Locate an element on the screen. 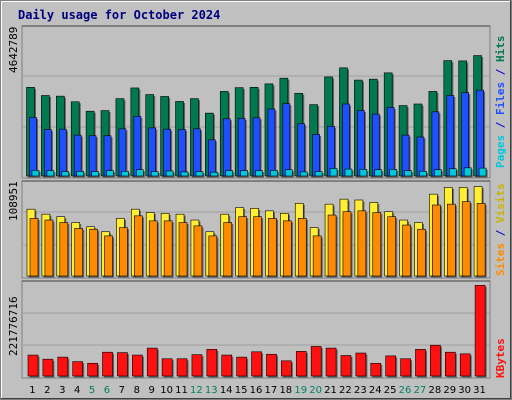 This screenshot has width=512, height=400. day-tick-label: 24 is located at coordinates (375, 390).